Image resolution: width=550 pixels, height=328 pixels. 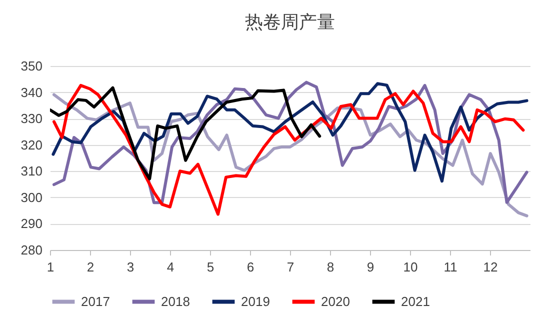 What do you see at coordinates (31, 92) in the screenshot?
I see `y-tick-label: 340` at bounding box center [31, 92].